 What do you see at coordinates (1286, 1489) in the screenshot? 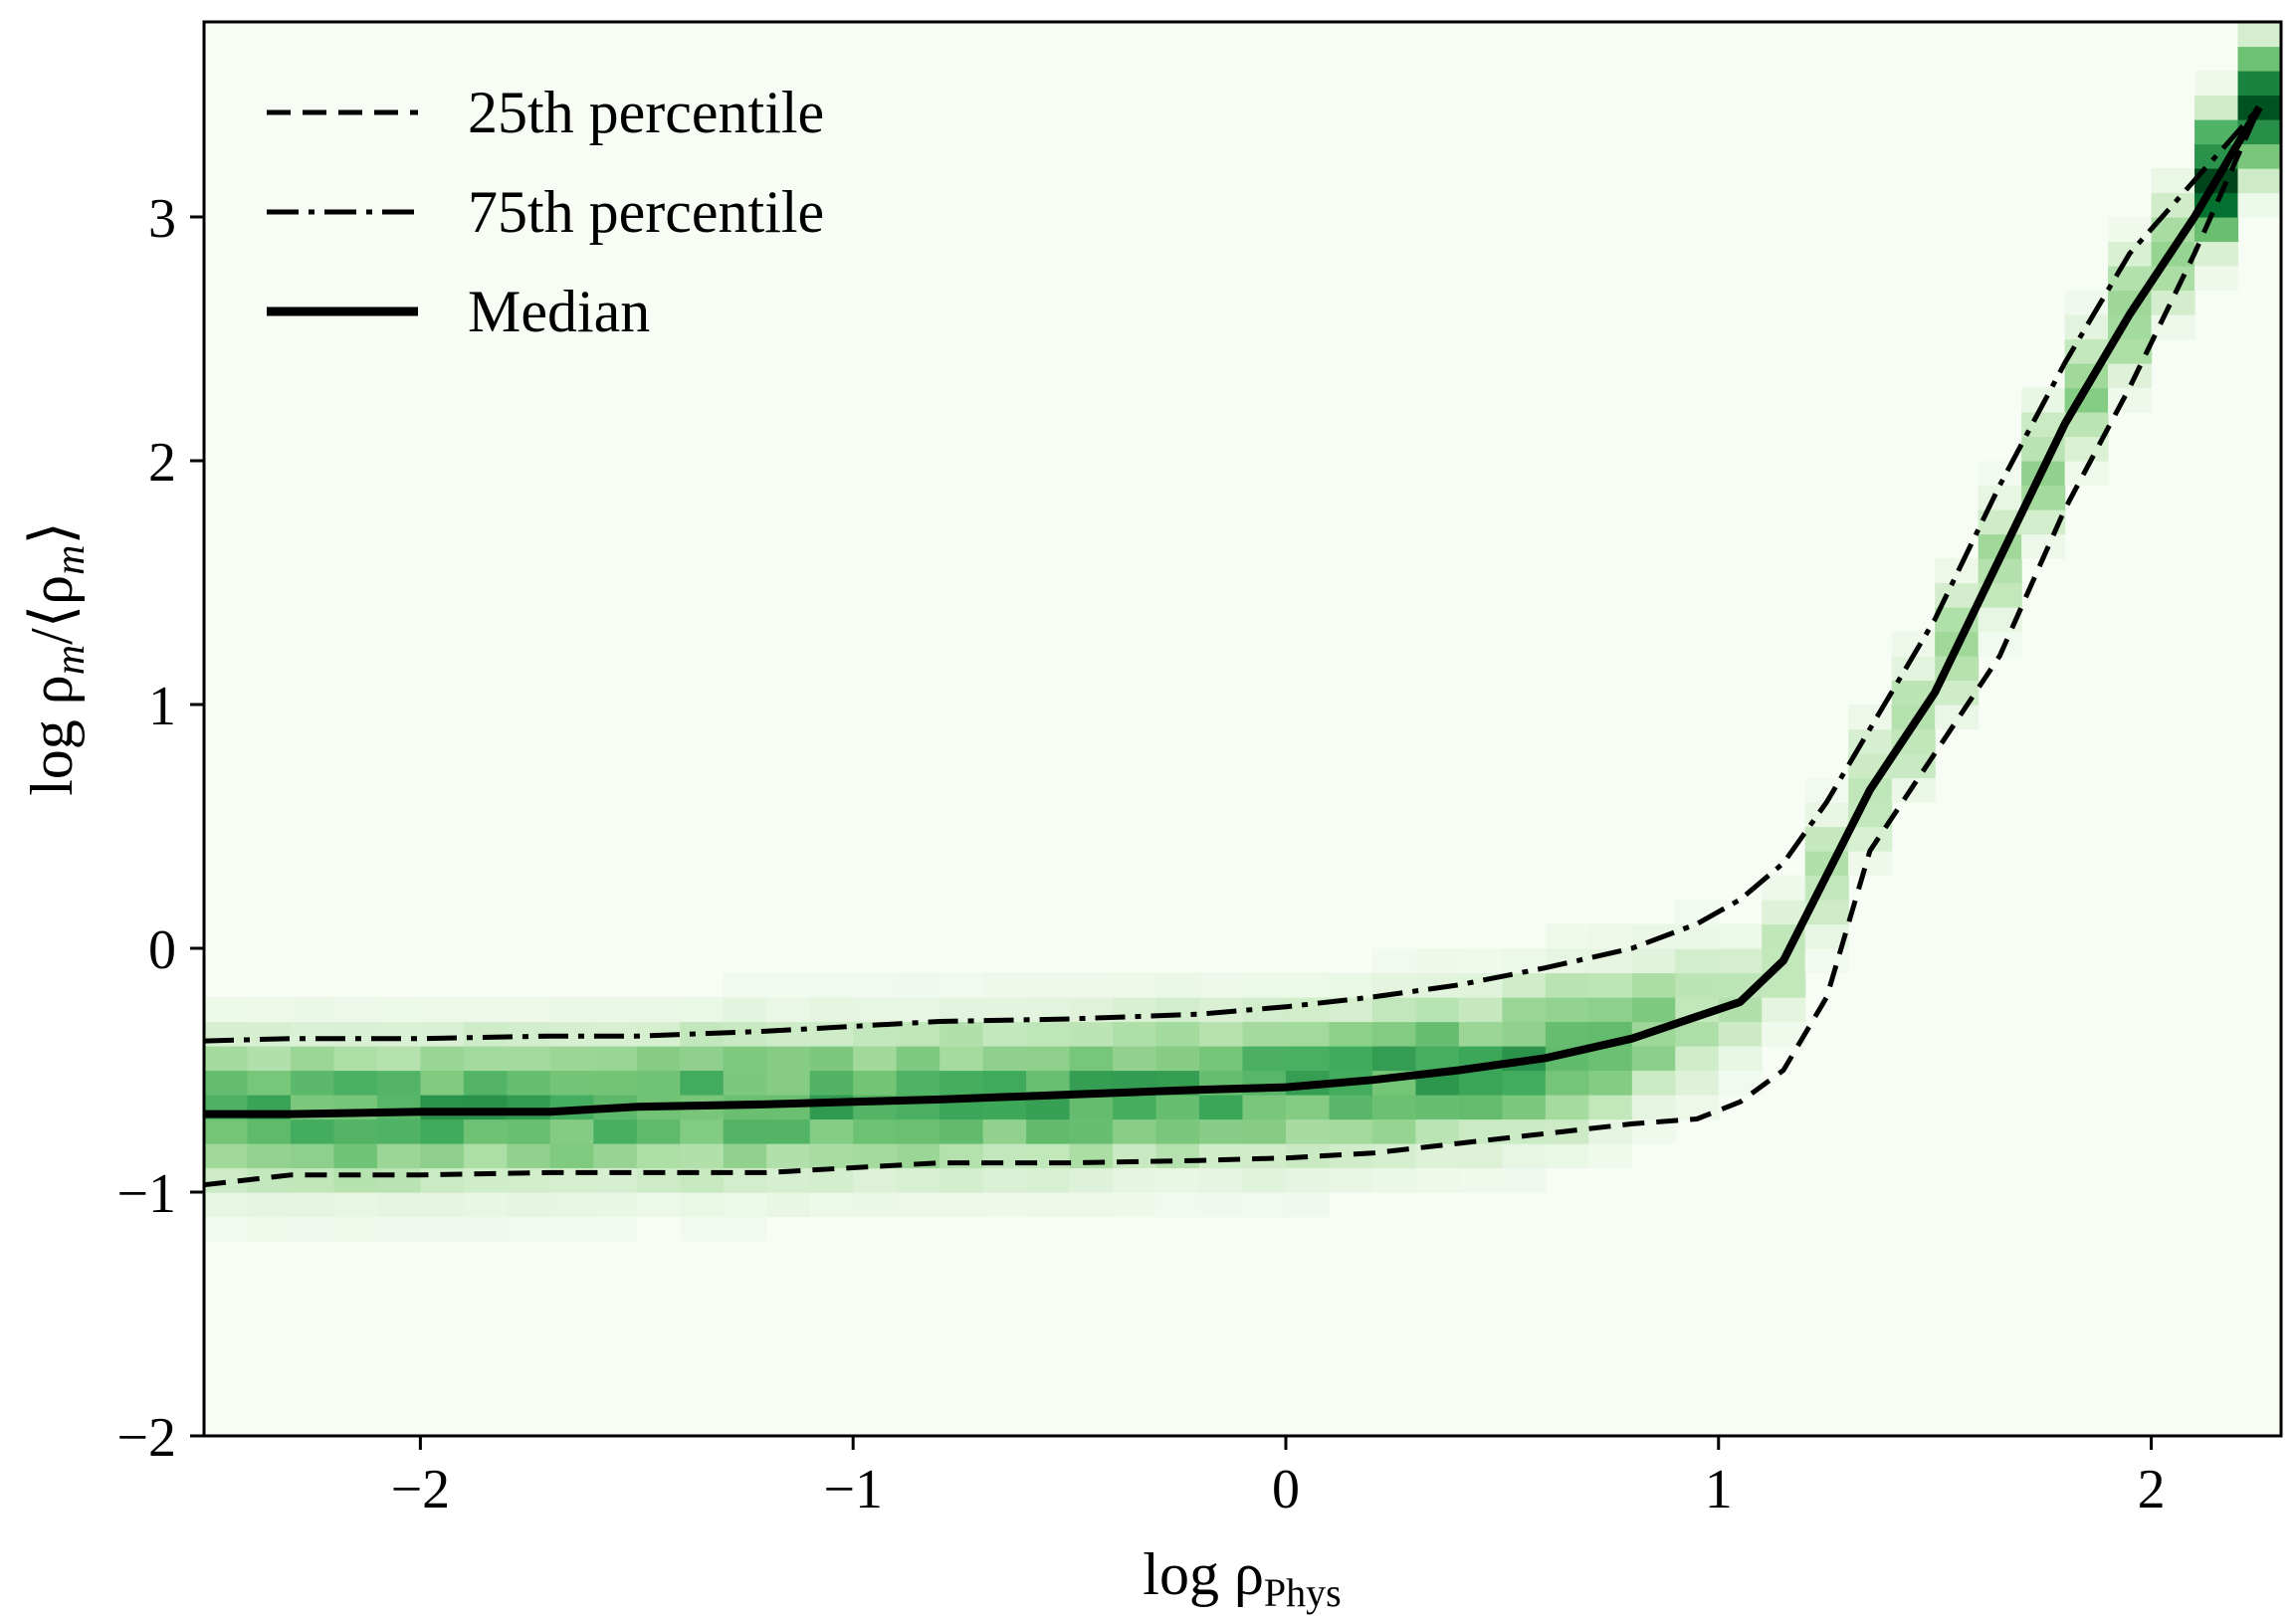
I see `x-tick-label: 0` at bounding box center [1286, 1489].